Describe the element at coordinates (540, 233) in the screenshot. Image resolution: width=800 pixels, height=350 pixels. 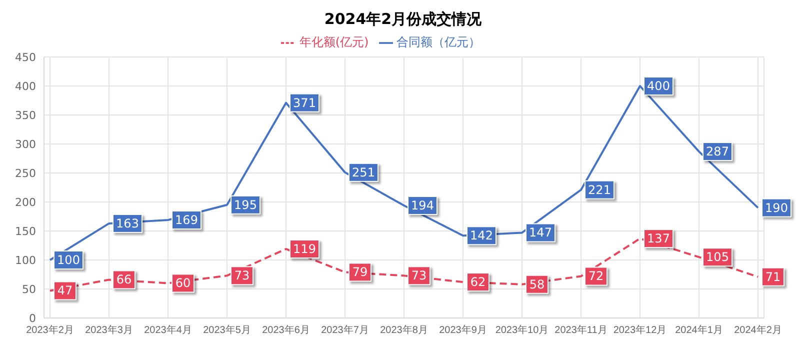
I see `data-label: 147` at that location.